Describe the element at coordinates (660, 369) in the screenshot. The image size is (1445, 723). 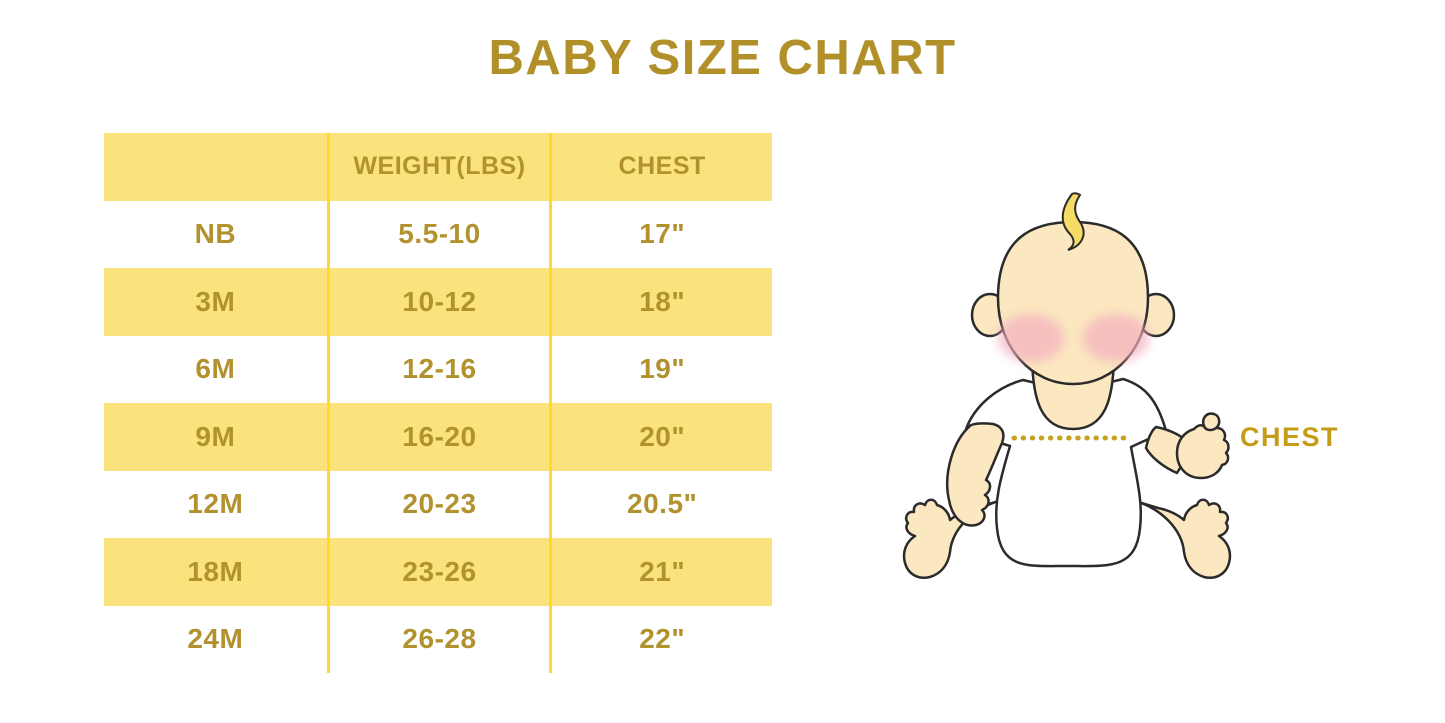
I see `chest-cell: 19"` at that location.